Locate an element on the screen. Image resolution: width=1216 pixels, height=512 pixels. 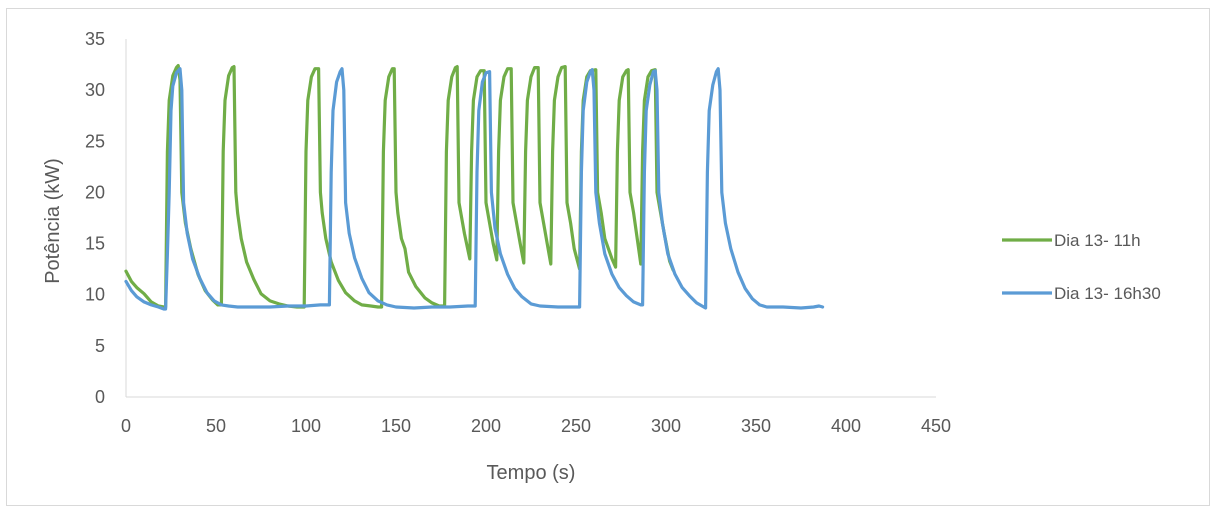
y-tick-label: 15 is located at coordinates (95, 244).